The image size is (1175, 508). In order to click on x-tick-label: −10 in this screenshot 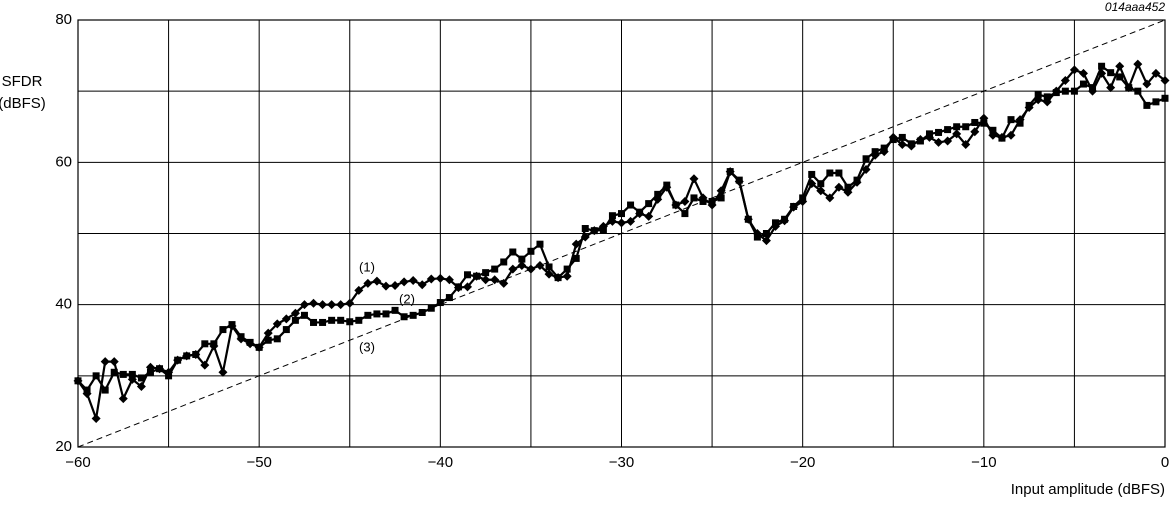, I will do `click(983, 462)`.